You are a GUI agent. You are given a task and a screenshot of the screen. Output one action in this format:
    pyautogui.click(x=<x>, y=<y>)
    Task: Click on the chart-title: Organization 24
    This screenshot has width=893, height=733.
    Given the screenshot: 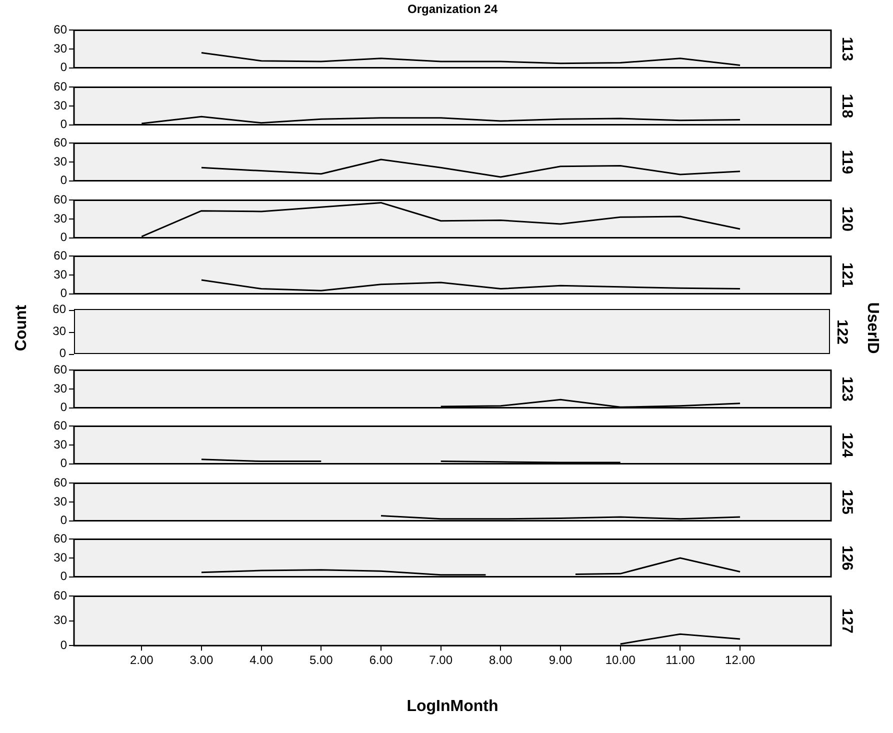 What is the action you would take?
    pyautogui.click(x=452, y=9)
    